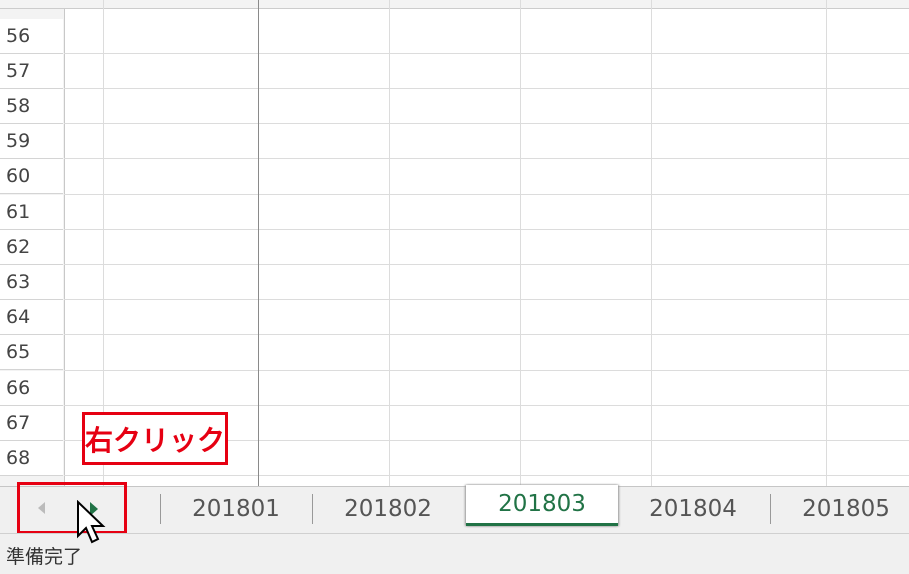 The height and width of the screenshot is (574, 909). What do you see at coordinates (31, 388) in the screenshot?
I see `row-header: 66` at bounding box center [31, 388].